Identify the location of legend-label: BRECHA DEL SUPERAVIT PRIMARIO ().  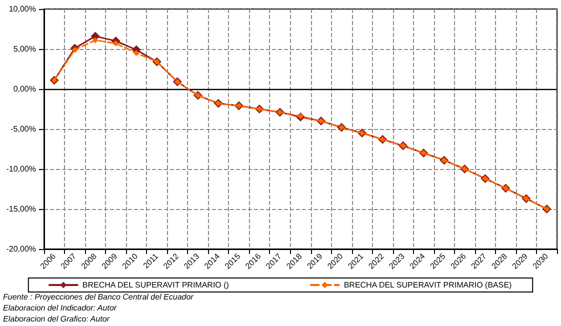
(156, 285).